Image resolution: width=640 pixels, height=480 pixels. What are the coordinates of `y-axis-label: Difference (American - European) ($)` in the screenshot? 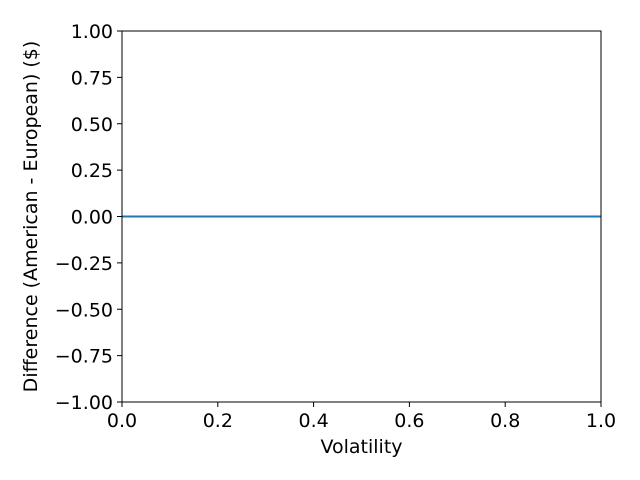 It's located at (31, 217).